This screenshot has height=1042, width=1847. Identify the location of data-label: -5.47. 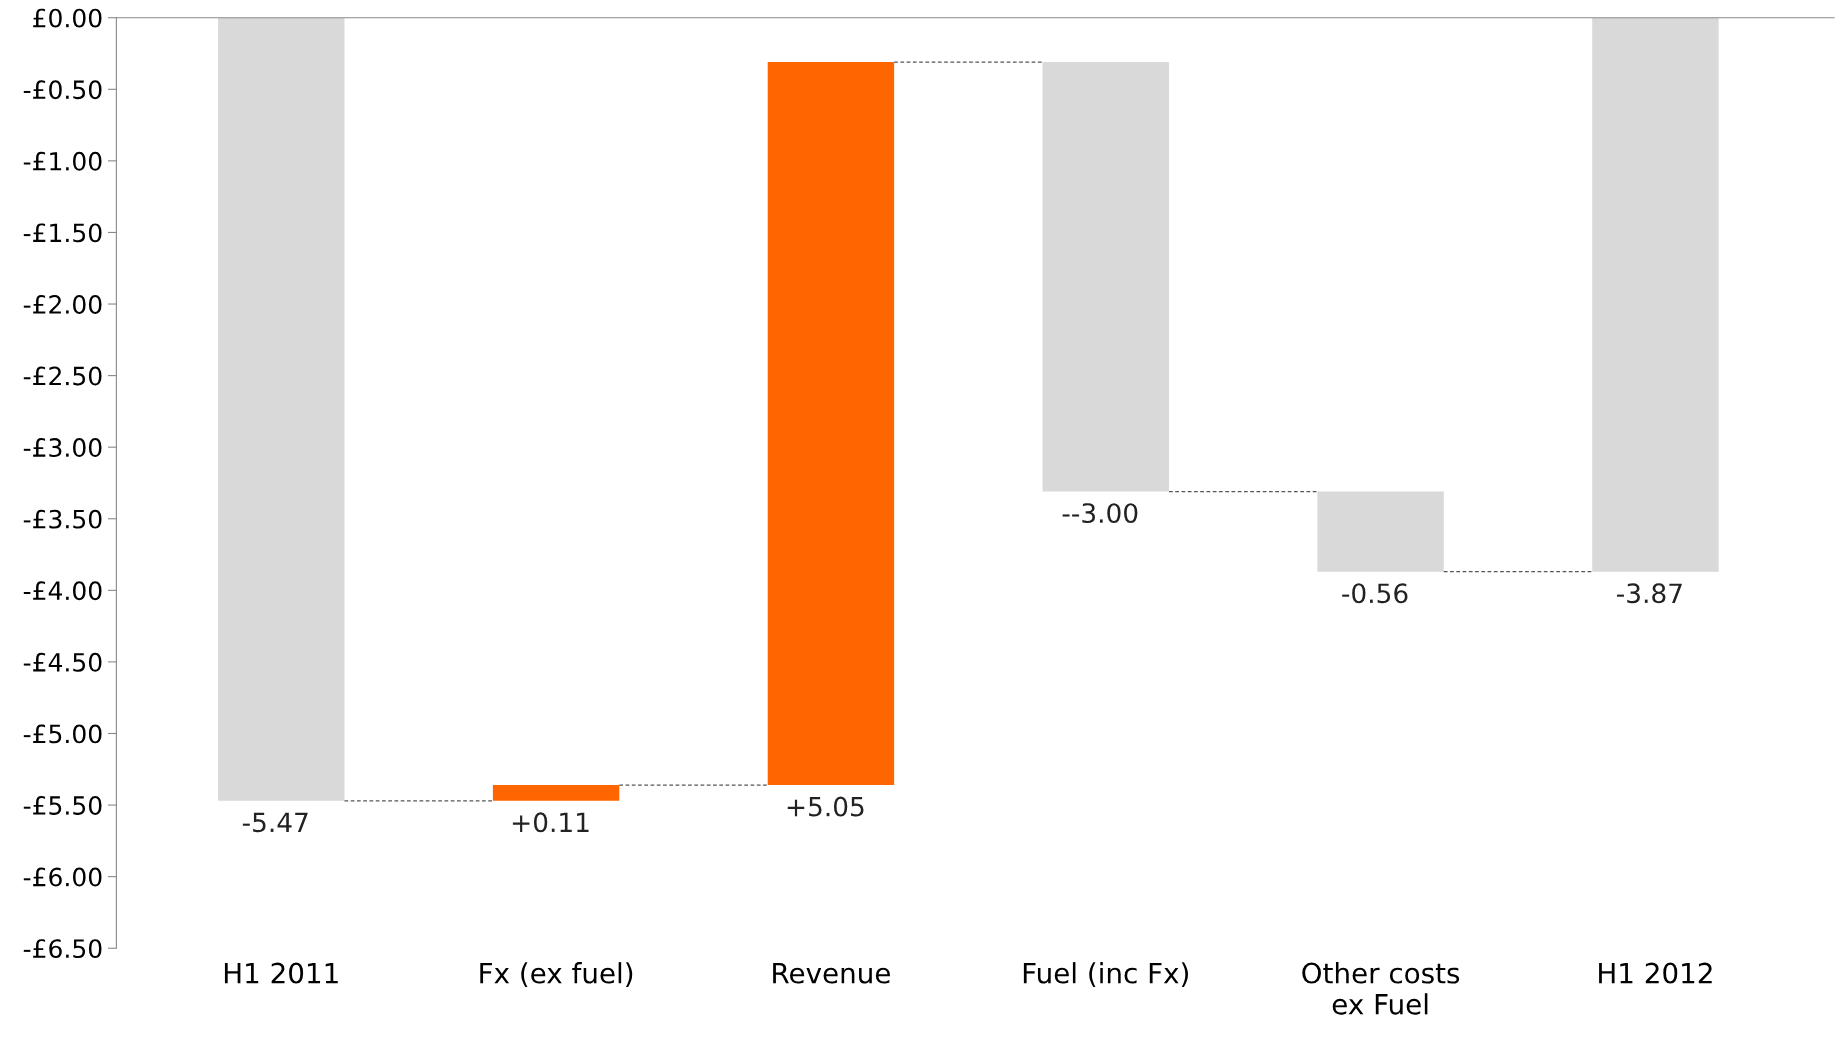
(275, 822).